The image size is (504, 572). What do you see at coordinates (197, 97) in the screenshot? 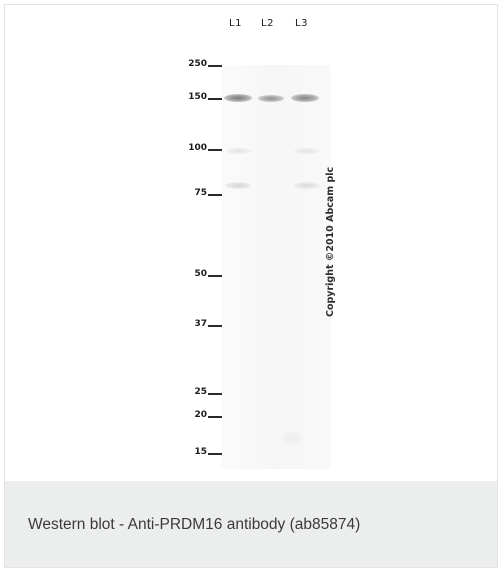
I see `marker-label-150: 150` at bounding box center [197, 97].